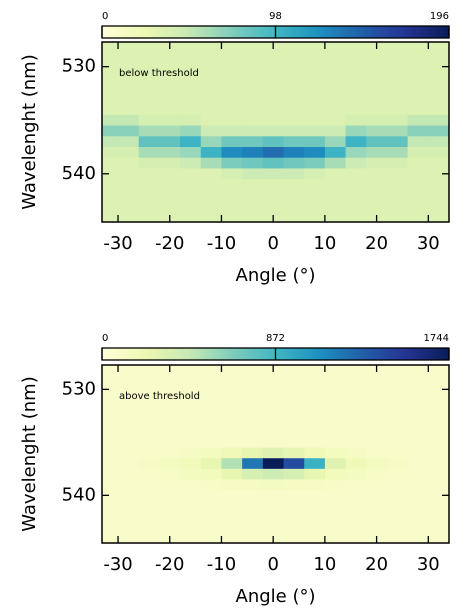 This screenshot has height=614, width=465. Describe the element at coordinates (221, 564) in the screenshot. I see `x-tick-label: -10` at that location.